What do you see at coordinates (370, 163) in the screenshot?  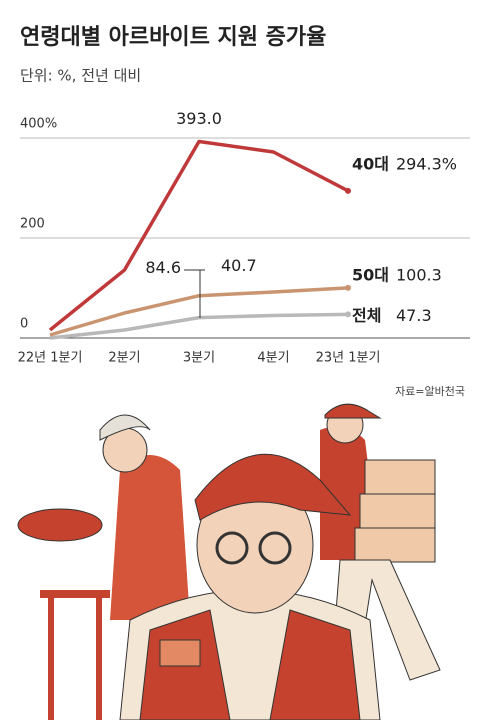 I see `series-name: 40대` at bounding box center [370, 163].